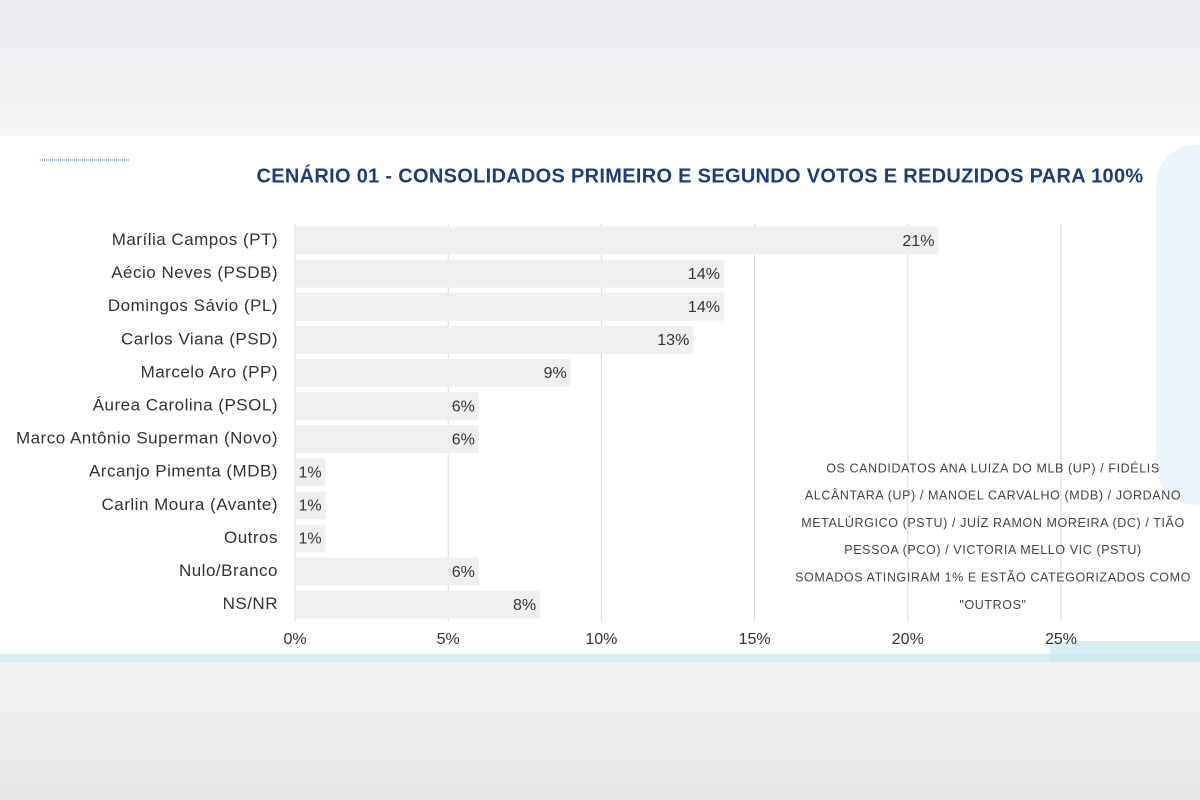 The height and width of the screenshot is (800, 1200). What do you see at coordinates (195, 239) in the screenshot?
I see `category-label: Marília Campos (PT)` at bounding box center [195, 239].